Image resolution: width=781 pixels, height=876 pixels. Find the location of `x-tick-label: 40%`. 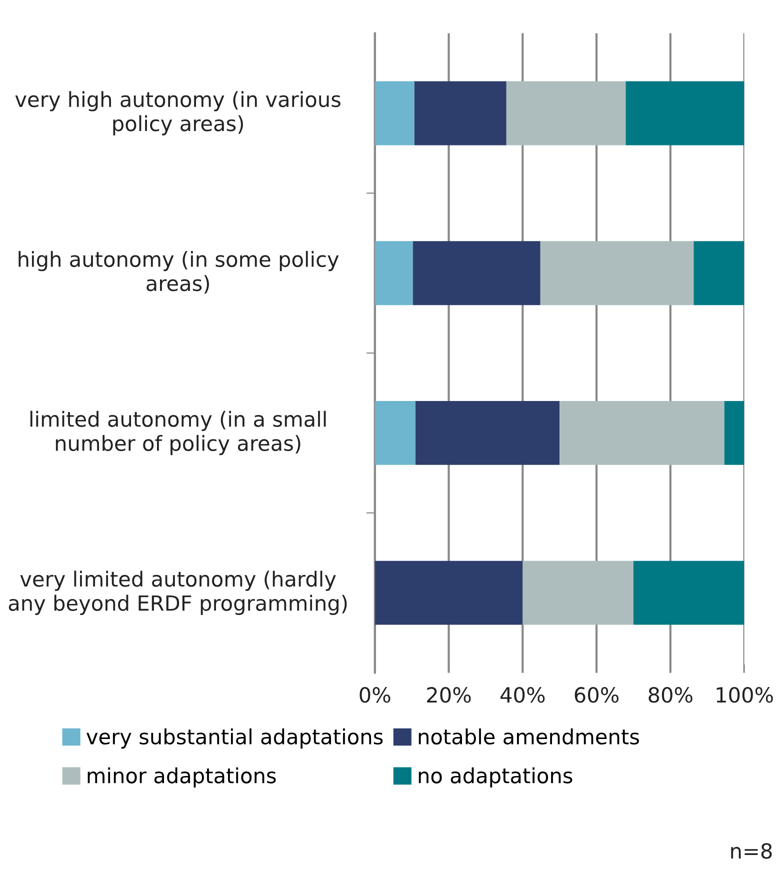

x-tick-label: 40% is located at coordinates (522, 695).